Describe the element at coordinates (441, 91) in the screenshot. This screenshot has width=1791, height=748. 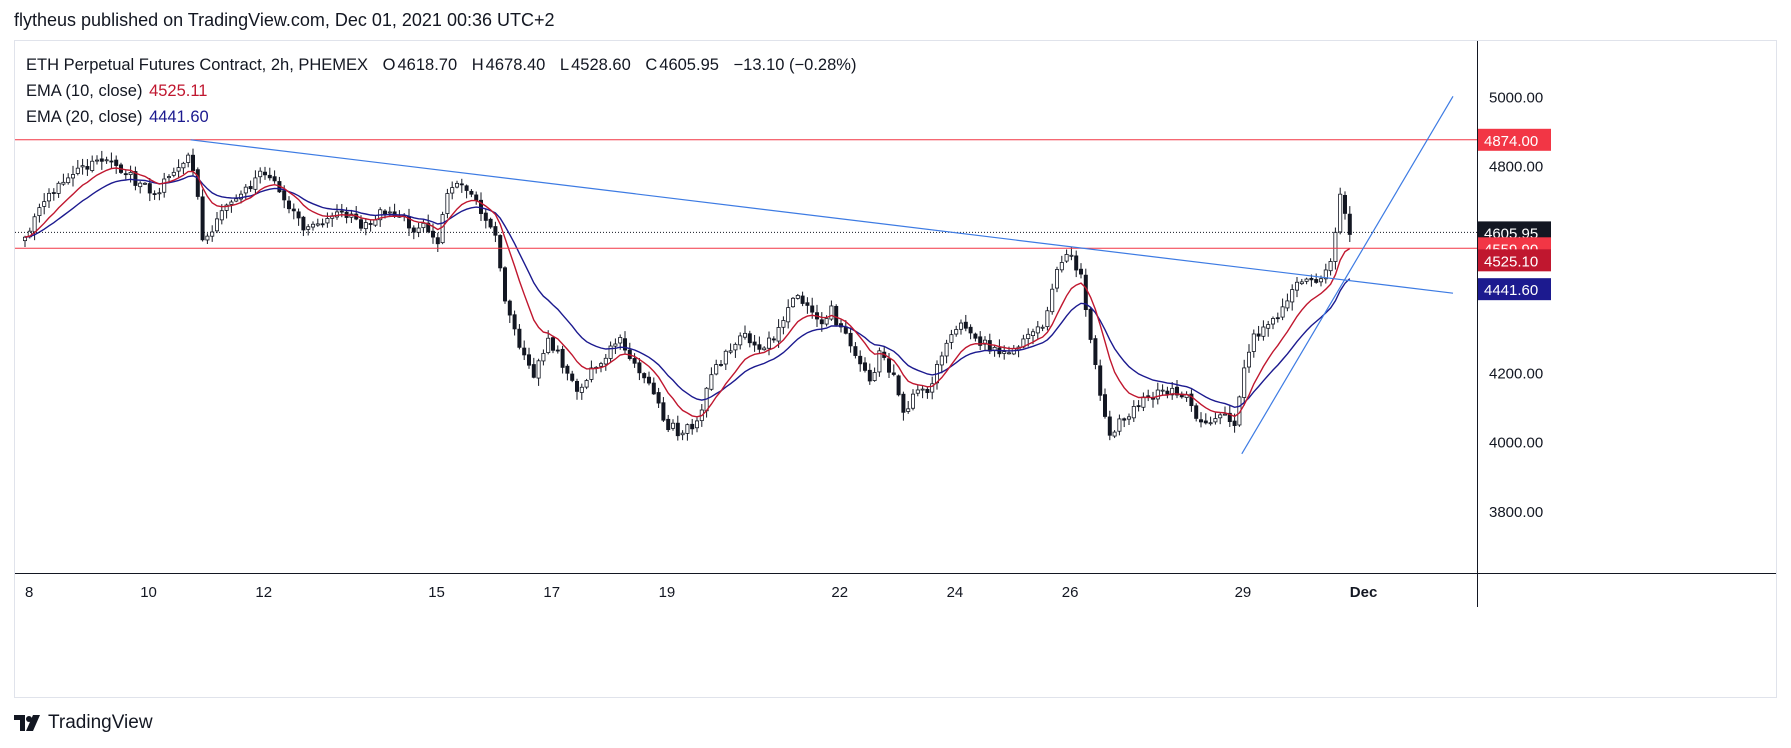
I see `legend-ema10-row: EMA (10, close) 4525.11` at that location.